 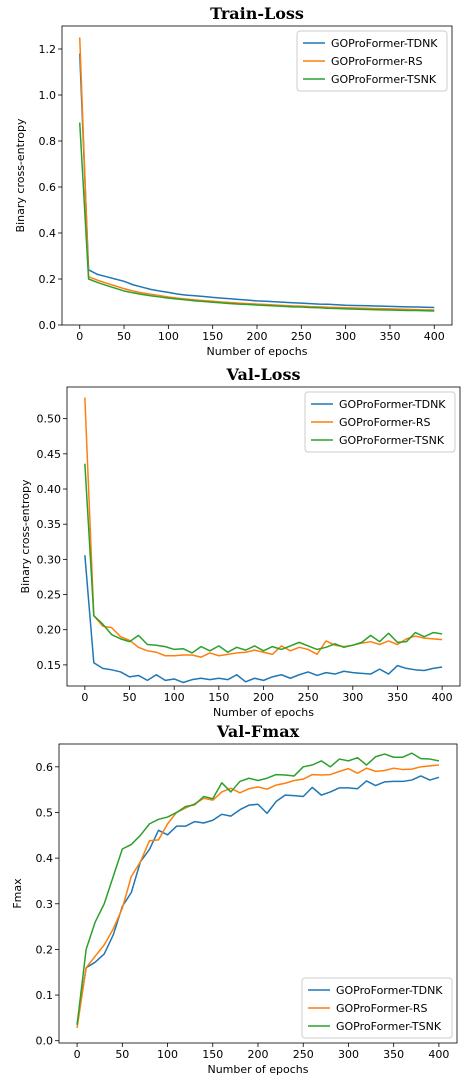 I want to click on y-tick-label: 0.20, so click(x=49, y=630).